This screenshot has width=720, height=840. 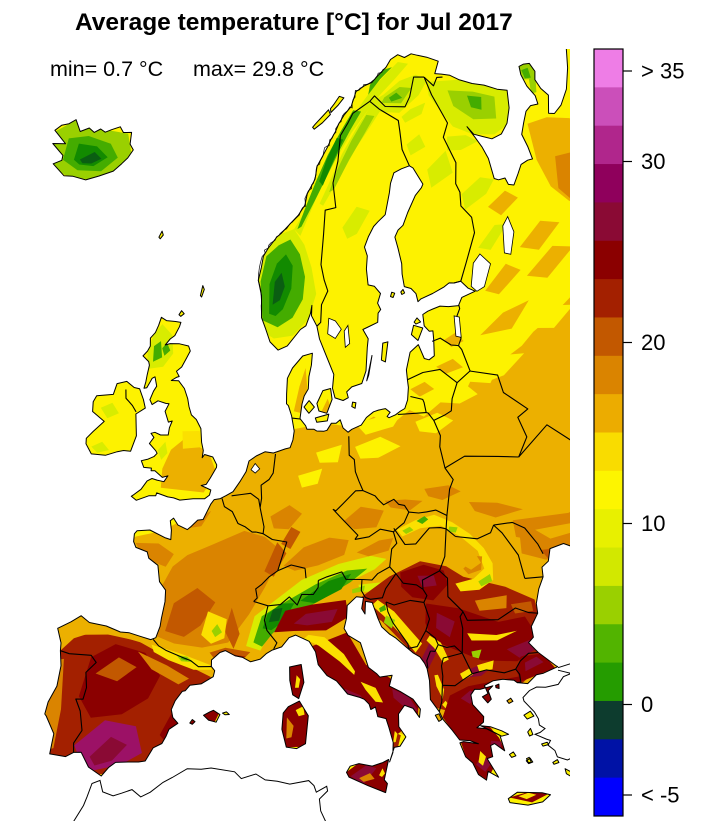 I want to click on svg-text: 20, so click(x=653, y=342).